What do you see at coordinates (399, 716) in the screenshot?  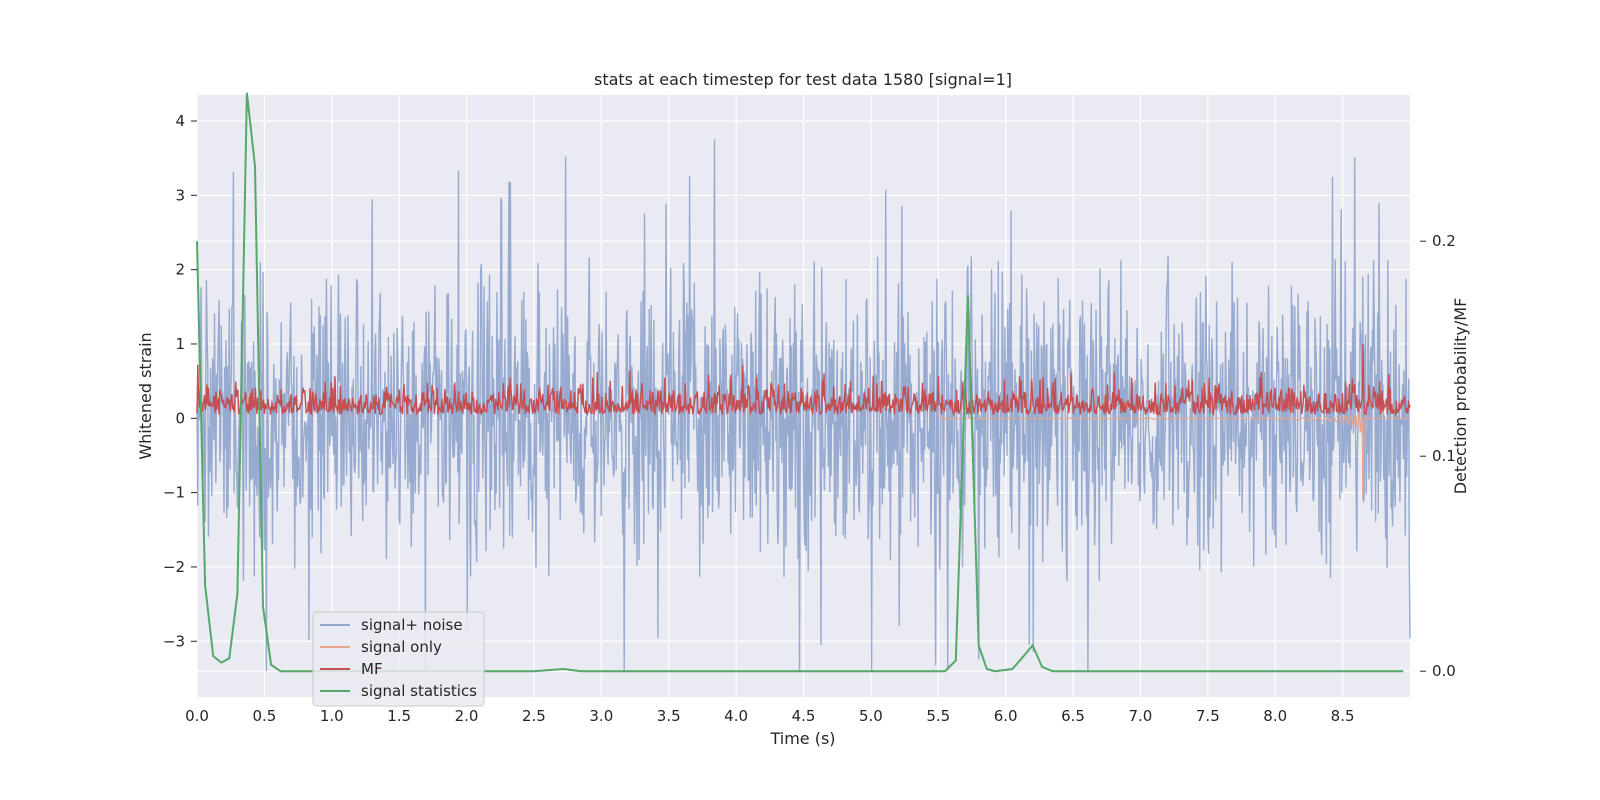 I see `x-tick-label: 1.5` at bounding box center [399, 716].